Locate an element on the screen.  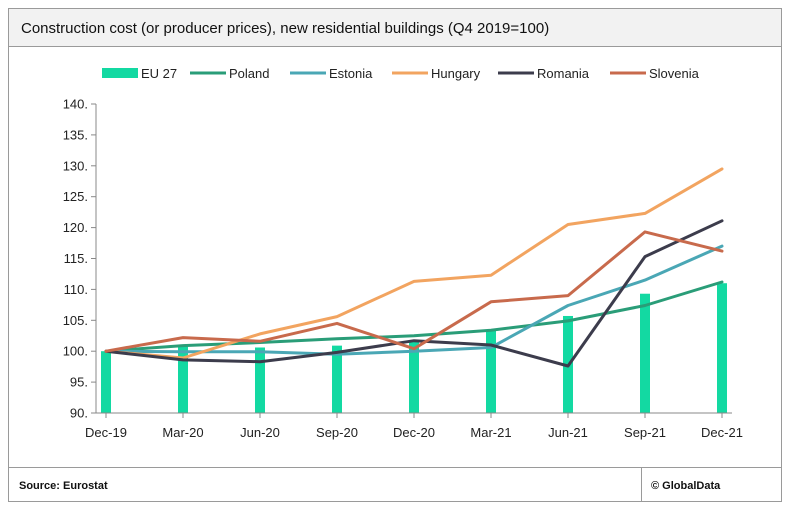
legend-item-poland: Poland is located at coordinates (229, 73).